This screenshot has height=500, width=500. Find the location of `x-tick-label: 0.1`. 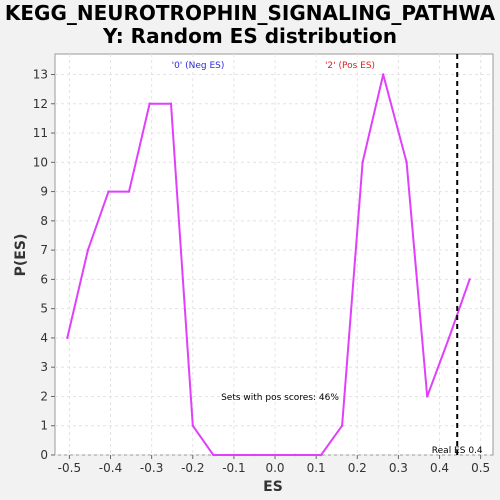

x-tick-label: 0.1 is located at coordinates (316, 468).